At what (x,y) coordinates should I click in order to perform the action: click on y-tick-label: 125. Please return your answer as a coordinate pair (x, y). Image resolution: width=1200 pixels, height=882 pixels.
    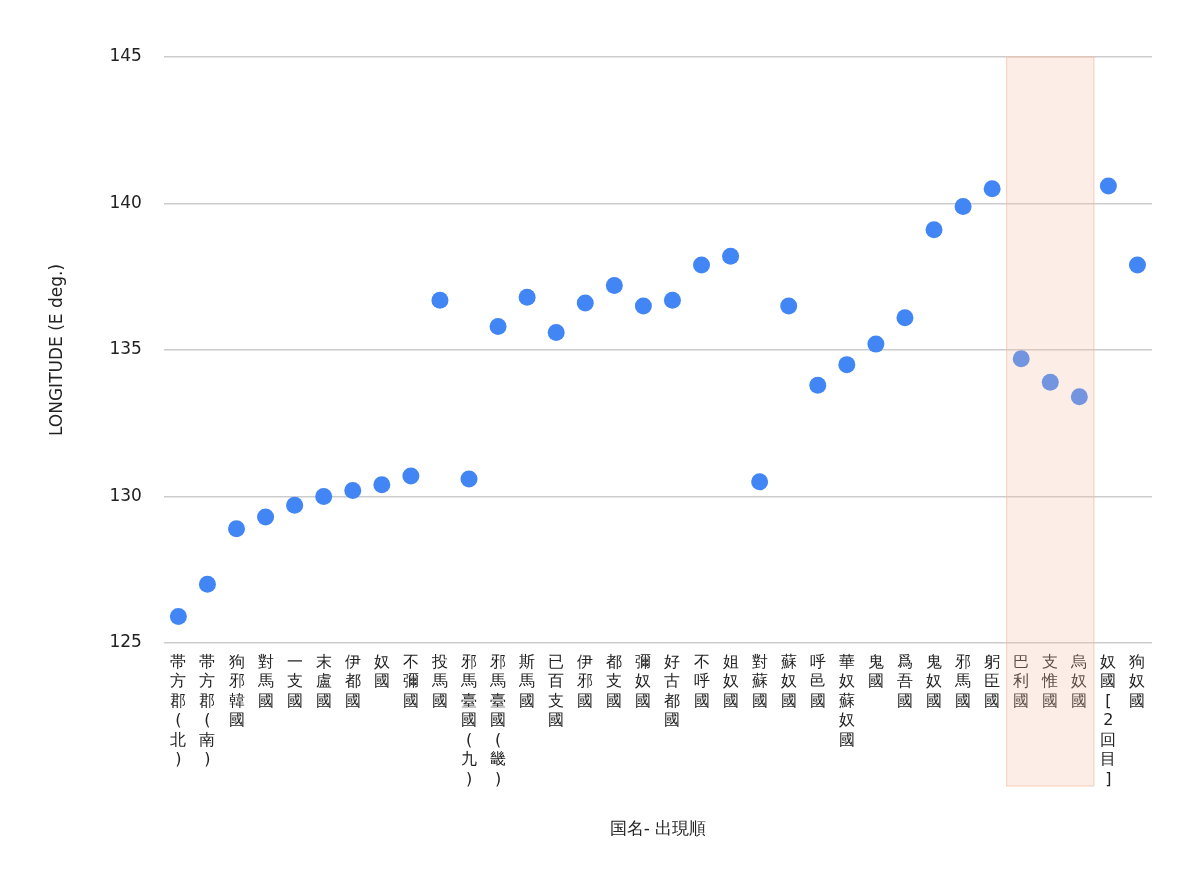
    Looking at the image, I should click on (125, 641).